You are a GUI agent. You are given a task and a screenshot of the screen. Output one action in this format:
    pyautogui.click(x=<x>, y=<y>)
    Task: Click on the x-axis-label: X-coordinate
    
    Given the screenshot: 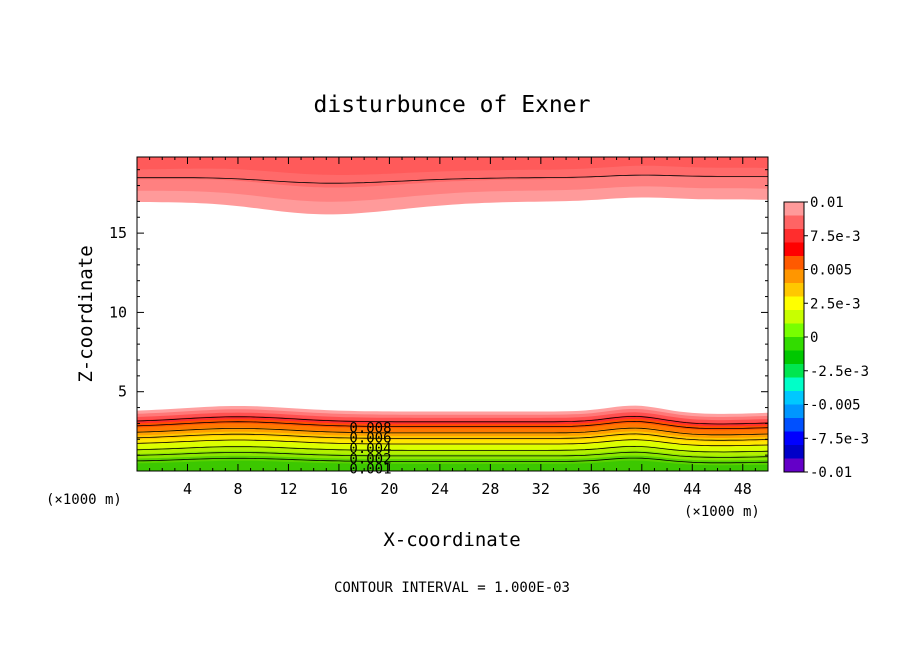 What is the action you would take?
    pyautogui.click(x=451, y=540)
    